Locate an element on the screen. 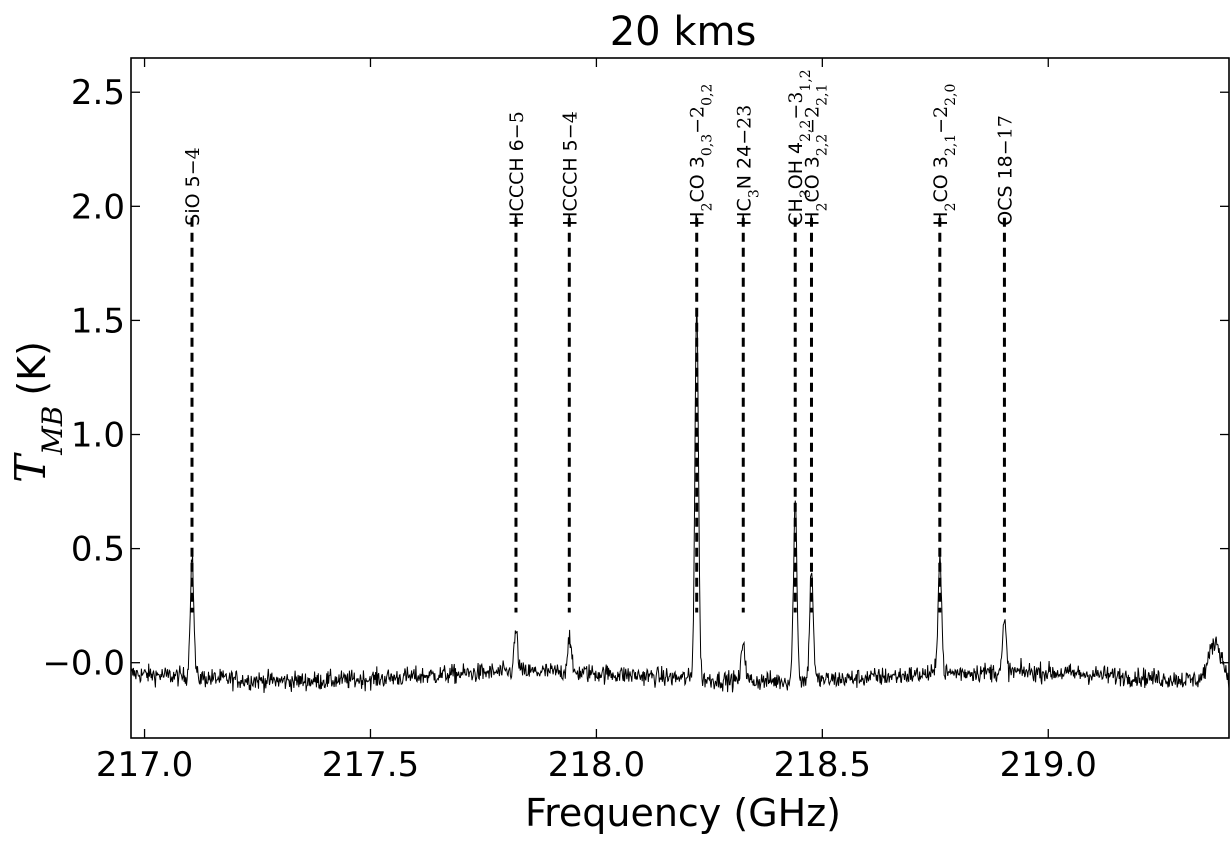 This screenshot has height=841, width=1230. chart-title: 20 kms is located at coordinates (683, 32).